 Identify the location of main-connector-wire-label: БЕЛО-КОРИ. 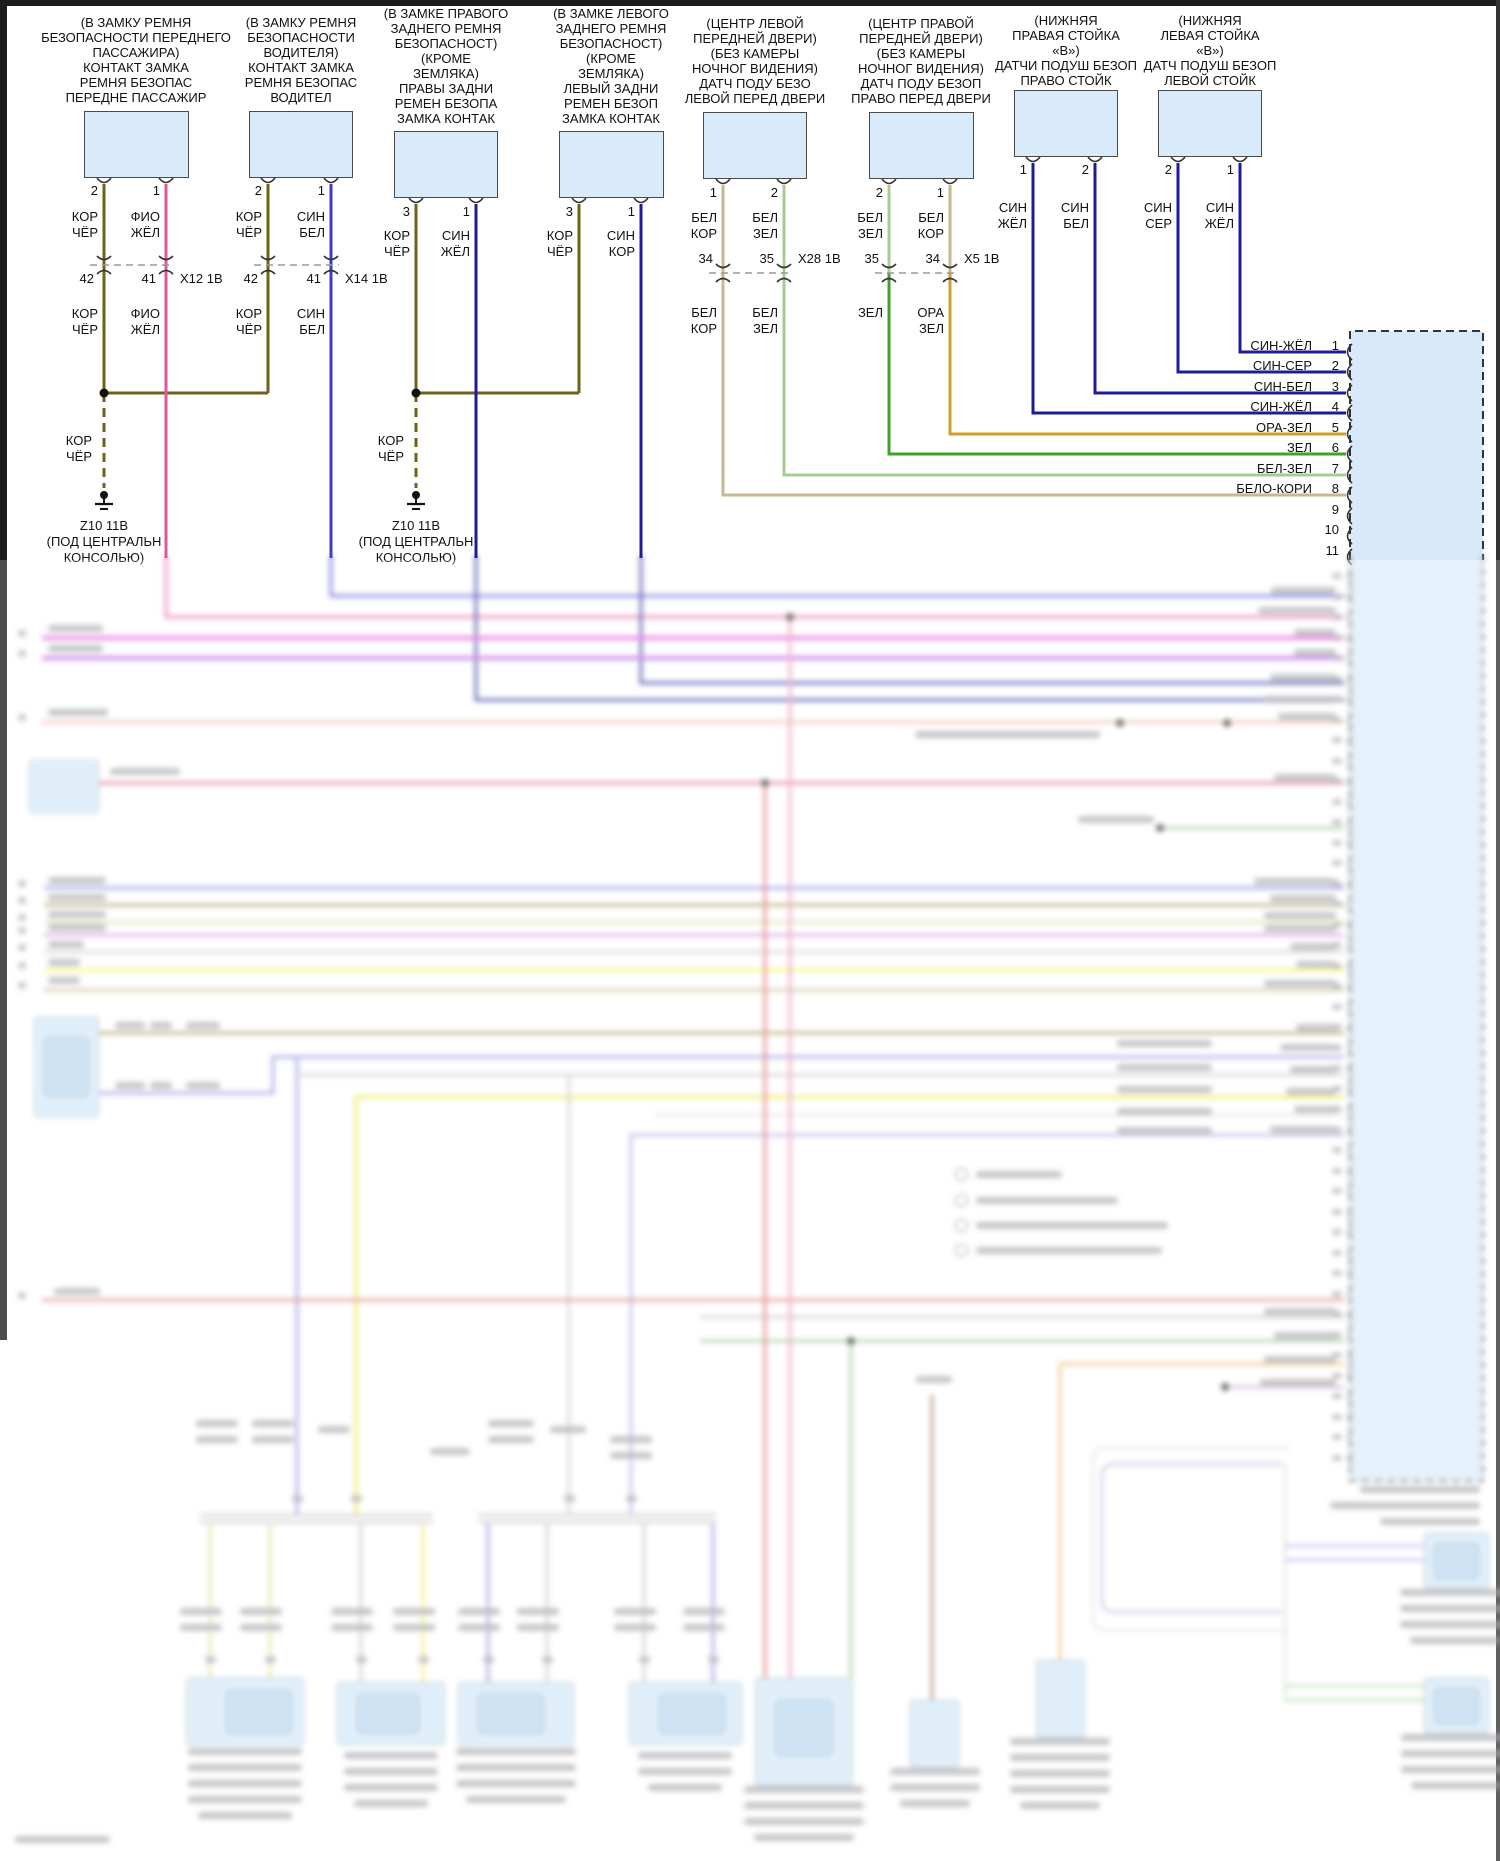
(1274, 488).